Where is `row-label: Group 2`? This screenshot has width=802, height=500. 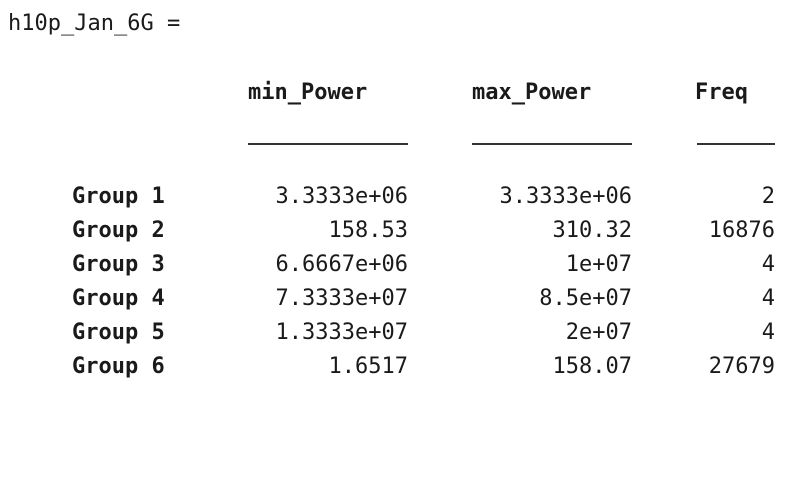 row-label: Group 2 is located at coordinates (118, 230).